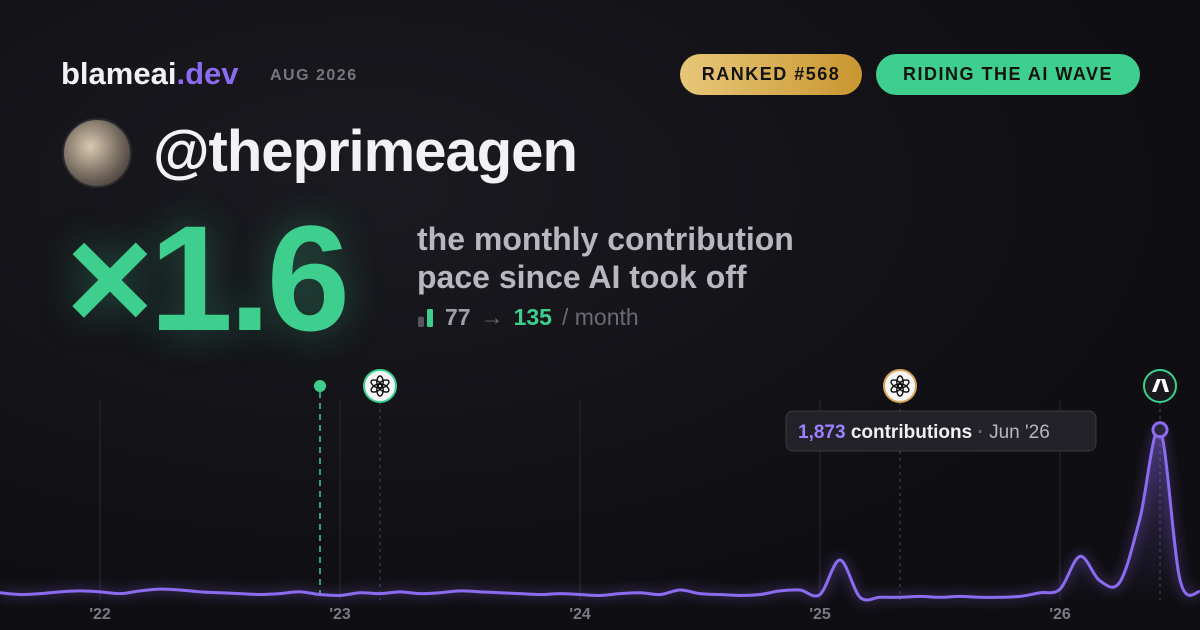  What do you see at coordinates (207, 73) in the screenshot?
I see `brand-tld: .dev` at bounding box center [207, 73].